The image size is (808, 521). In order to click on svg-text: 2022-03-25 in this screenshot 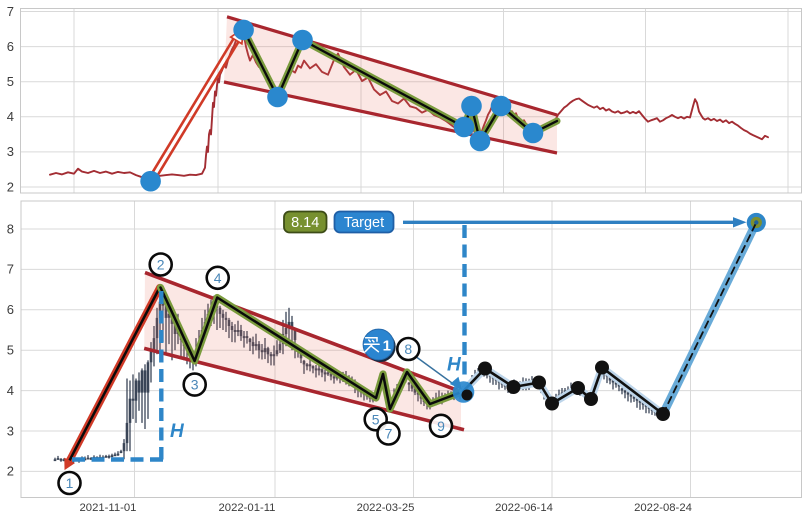, I will do `click(386, 508)`.